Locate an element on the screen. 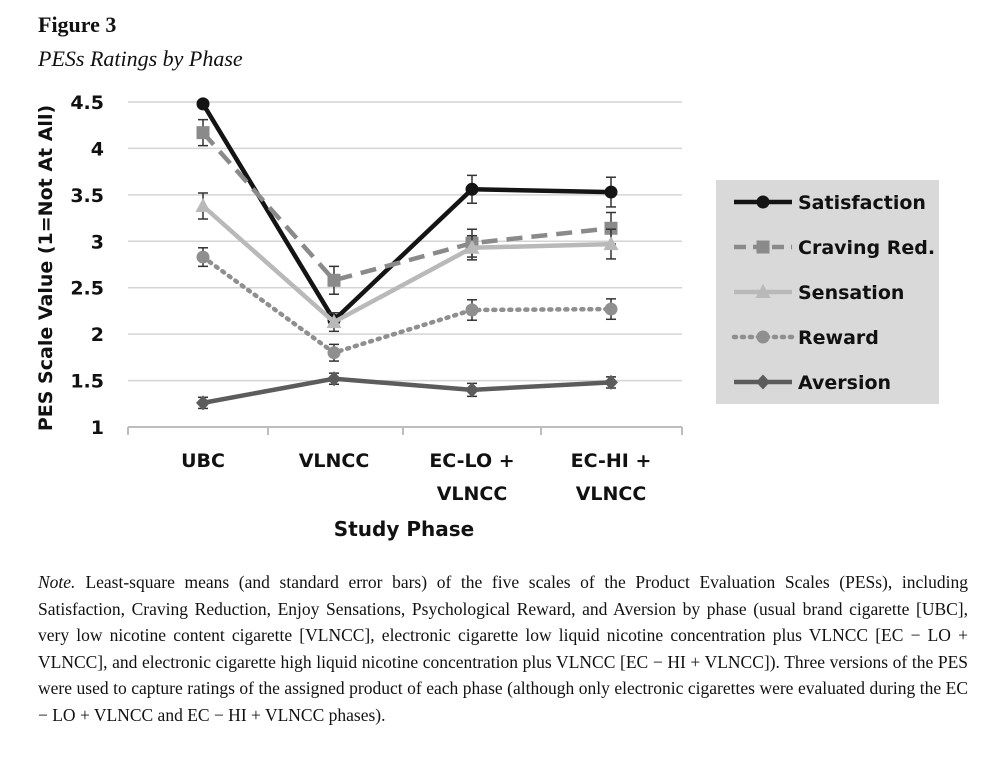  y-tick-label: 3.5 is located at coordinates (87, 196).